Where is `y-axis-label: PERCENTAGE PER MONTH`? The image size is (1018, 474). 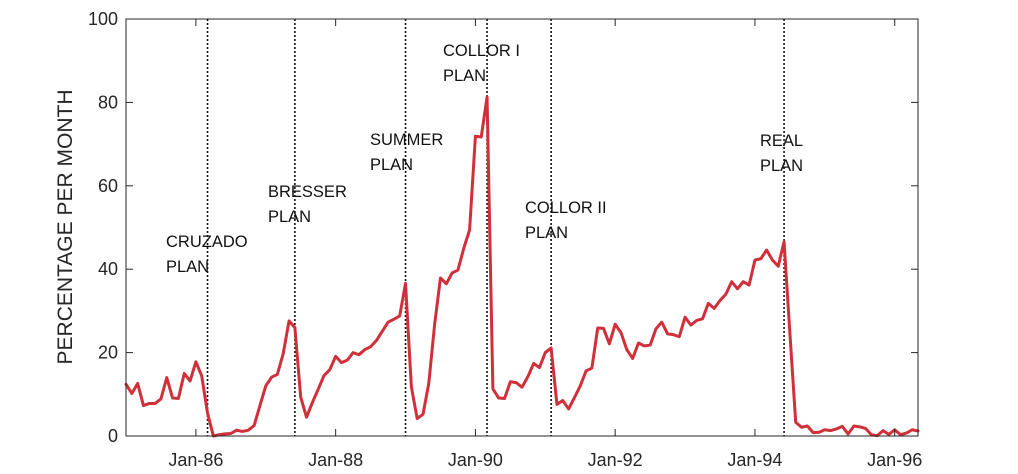 y-axis-label: PERCENTAGE PER MONTH is located at coordinates (65, 227).